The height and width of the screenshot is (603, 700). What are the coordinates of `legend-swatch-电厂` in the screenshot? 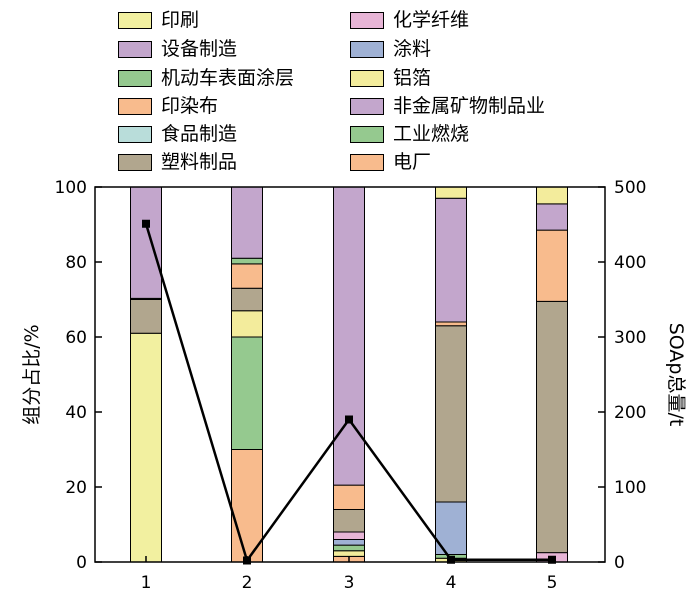 It's located at (367, 162).